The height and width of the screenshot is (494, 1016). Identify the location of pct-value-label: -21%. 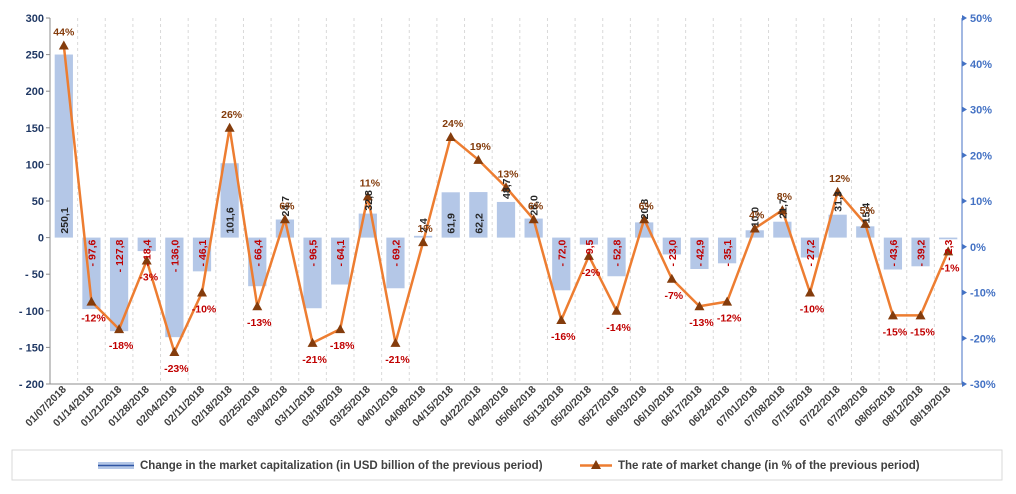
(314, 360).